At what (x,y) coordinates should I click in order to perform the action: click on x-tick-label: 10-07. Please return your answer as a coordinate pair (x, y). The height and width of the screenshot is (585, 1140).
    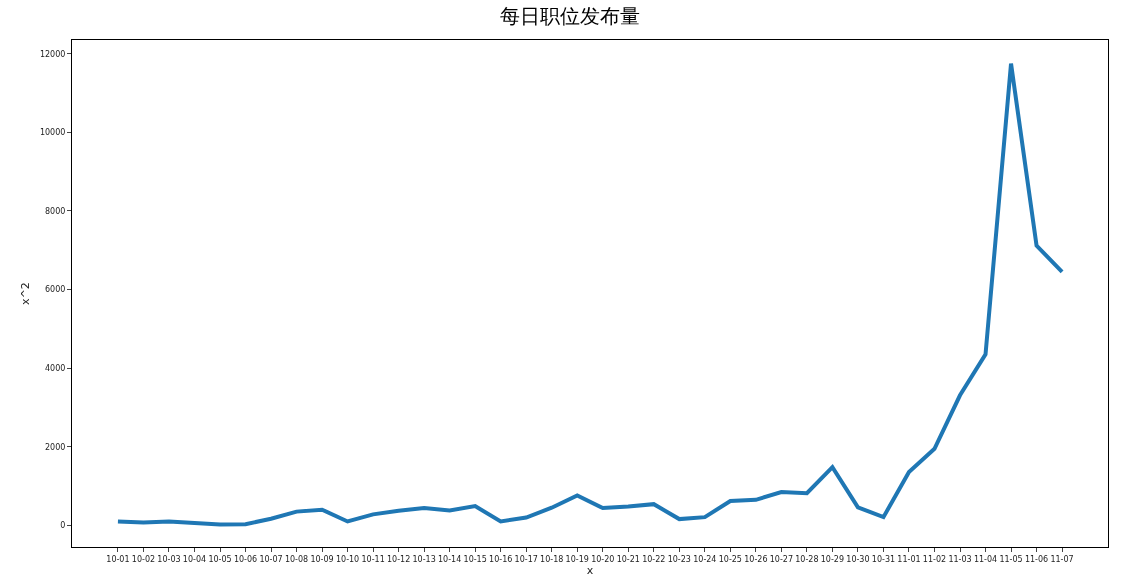
    Looking at the image, I should click on (271, 559).